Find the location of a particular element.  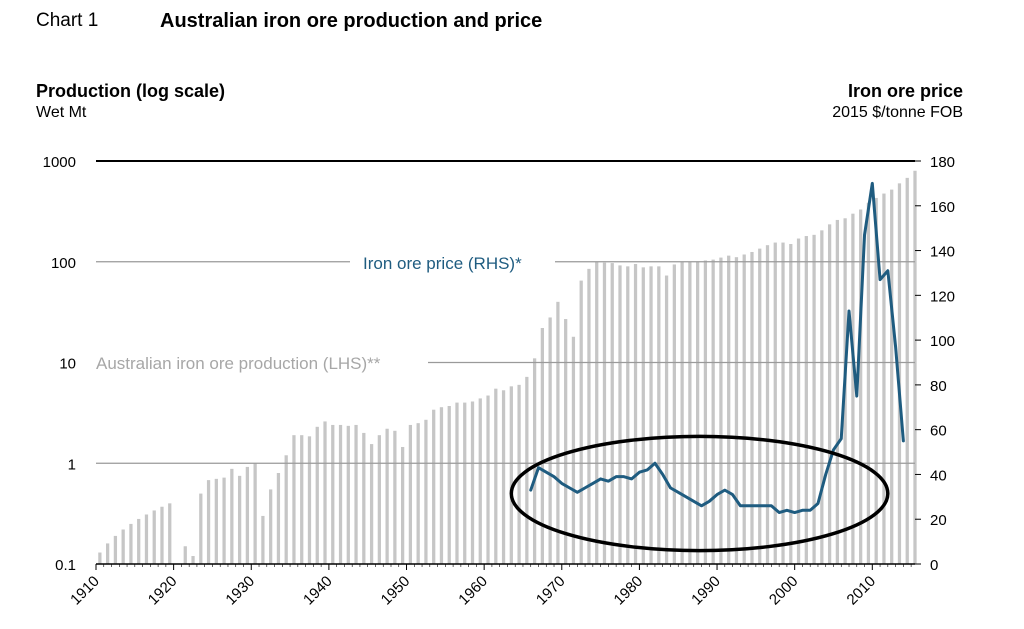

production-bar-1939 is located at coordinates (325, 492).